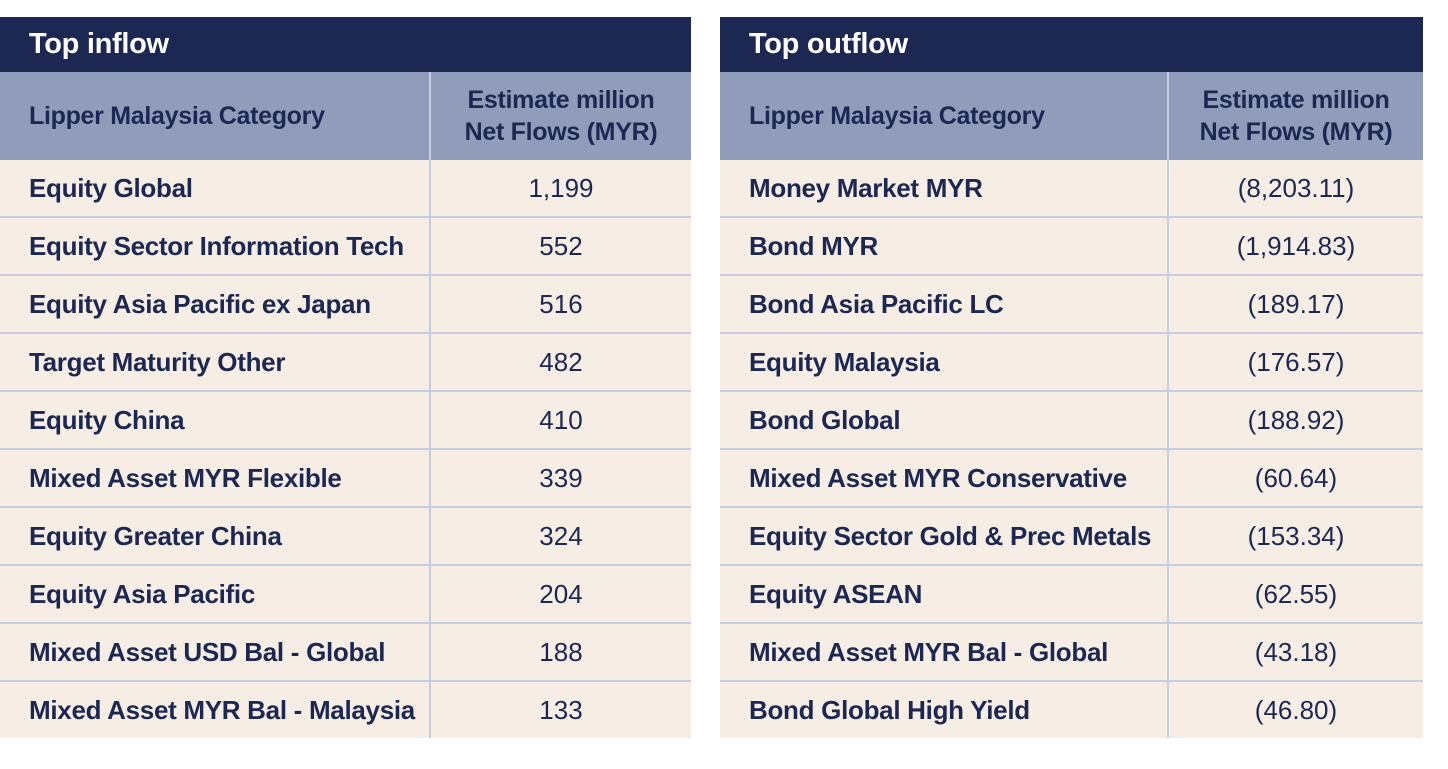 This screenshot has height=769, width=1448. I want to click on table-row: Mixed Asset USD Bal - Global 188, so click(345, 651).